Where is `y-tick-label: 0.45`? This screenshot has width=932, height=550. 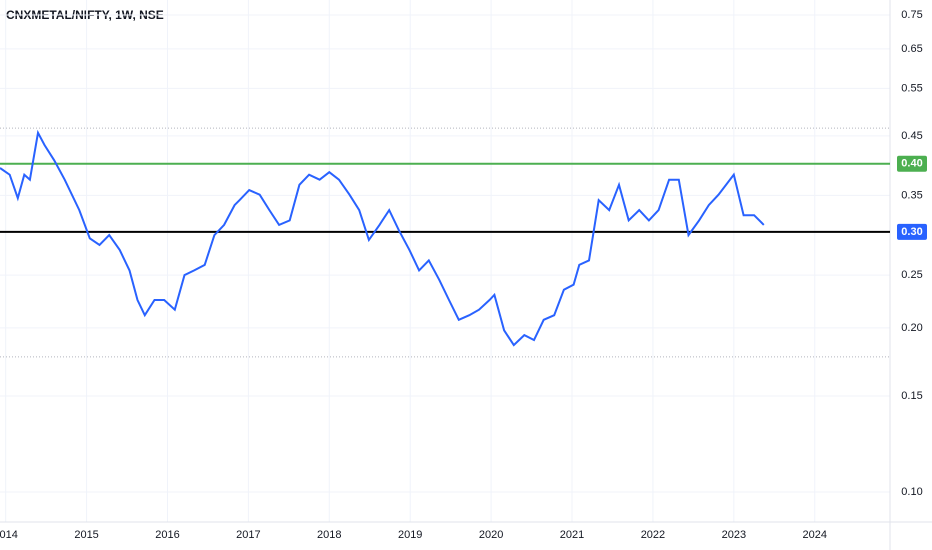 y-tick-label: 0.45 is located at coordinates (911, 136).